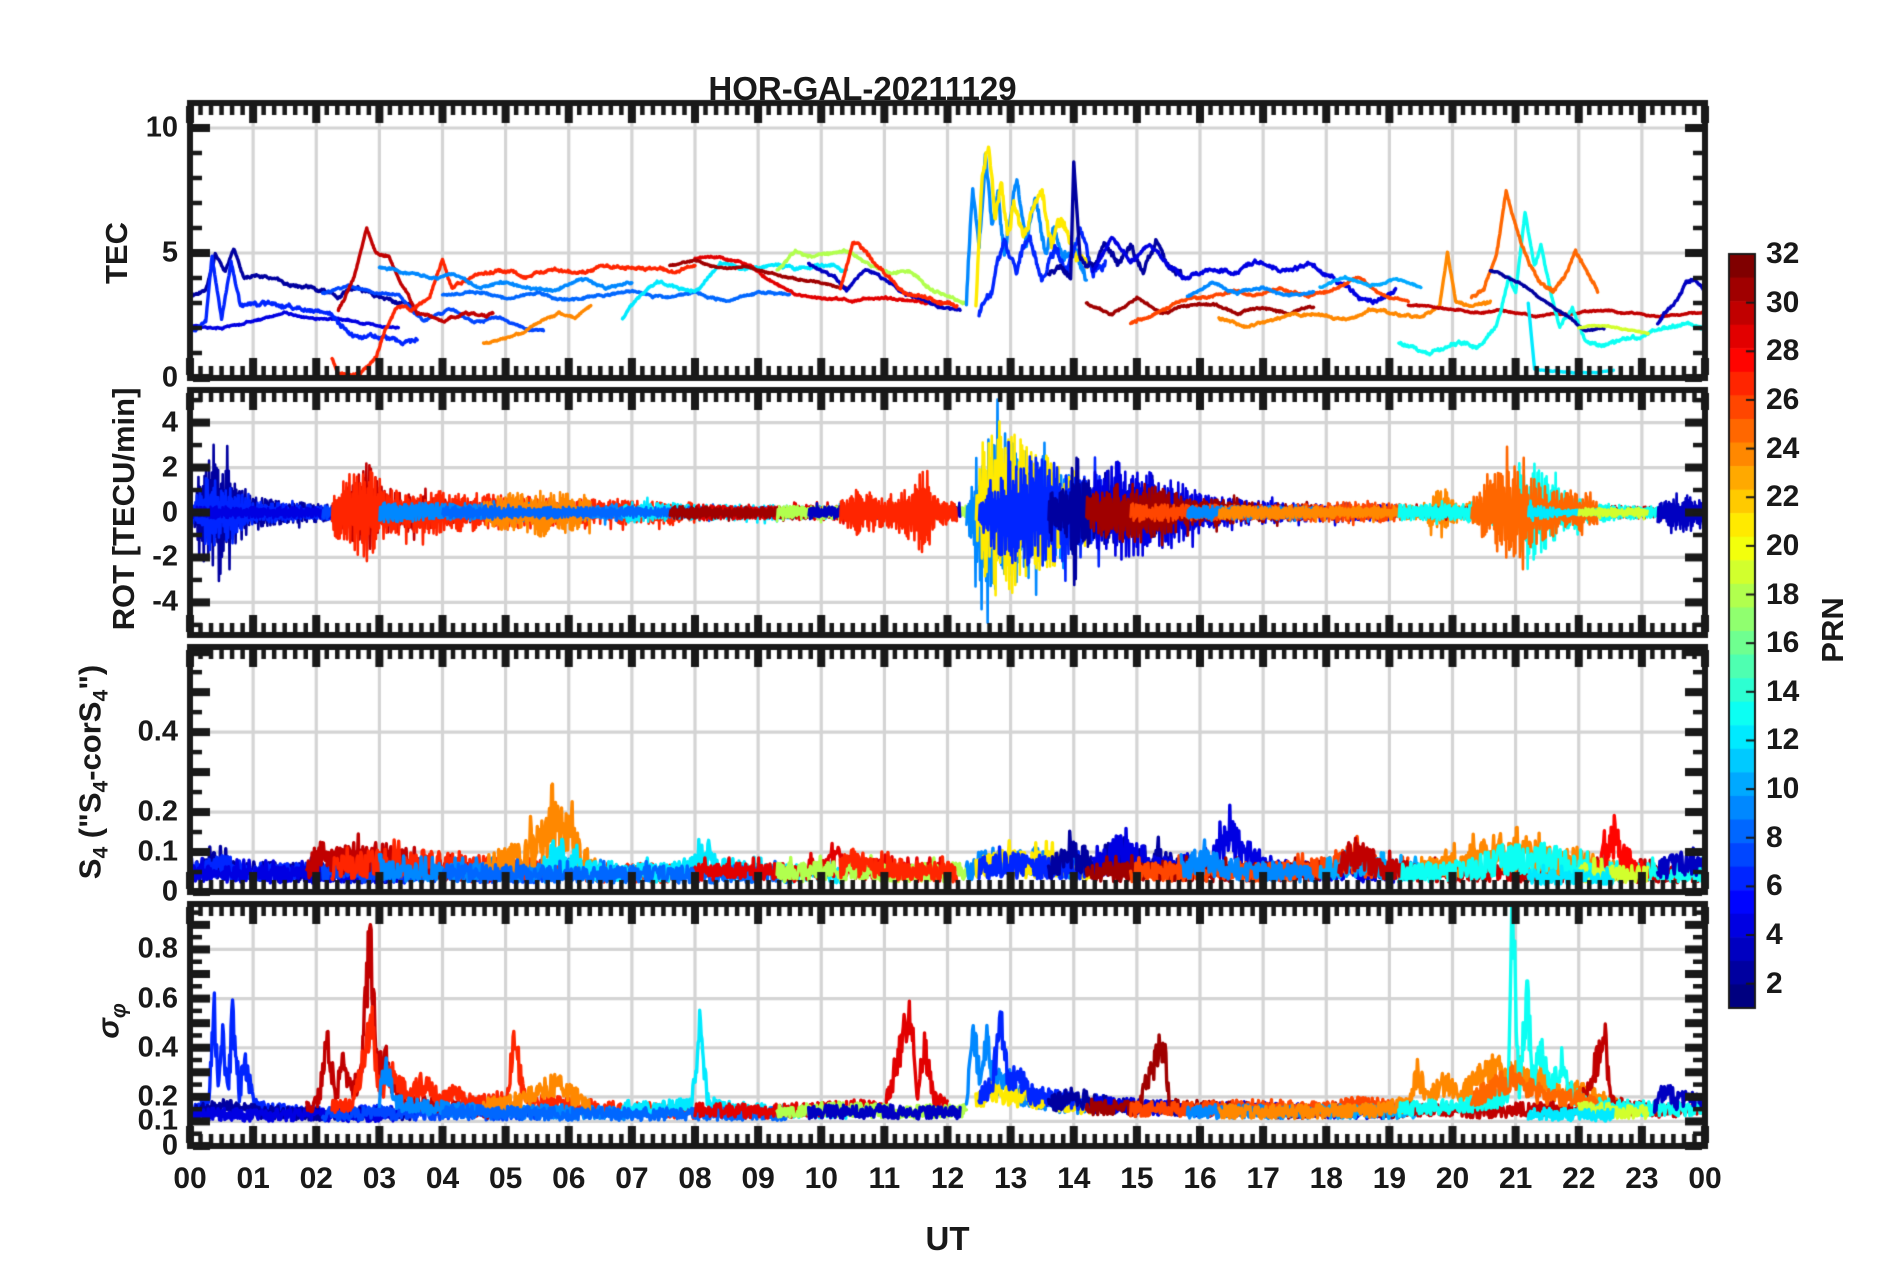  What do you see at coordinates (1783, 302) in the screenshot?
I see `colorbar-tick-label: 30` at bounding box center [1783, 302].